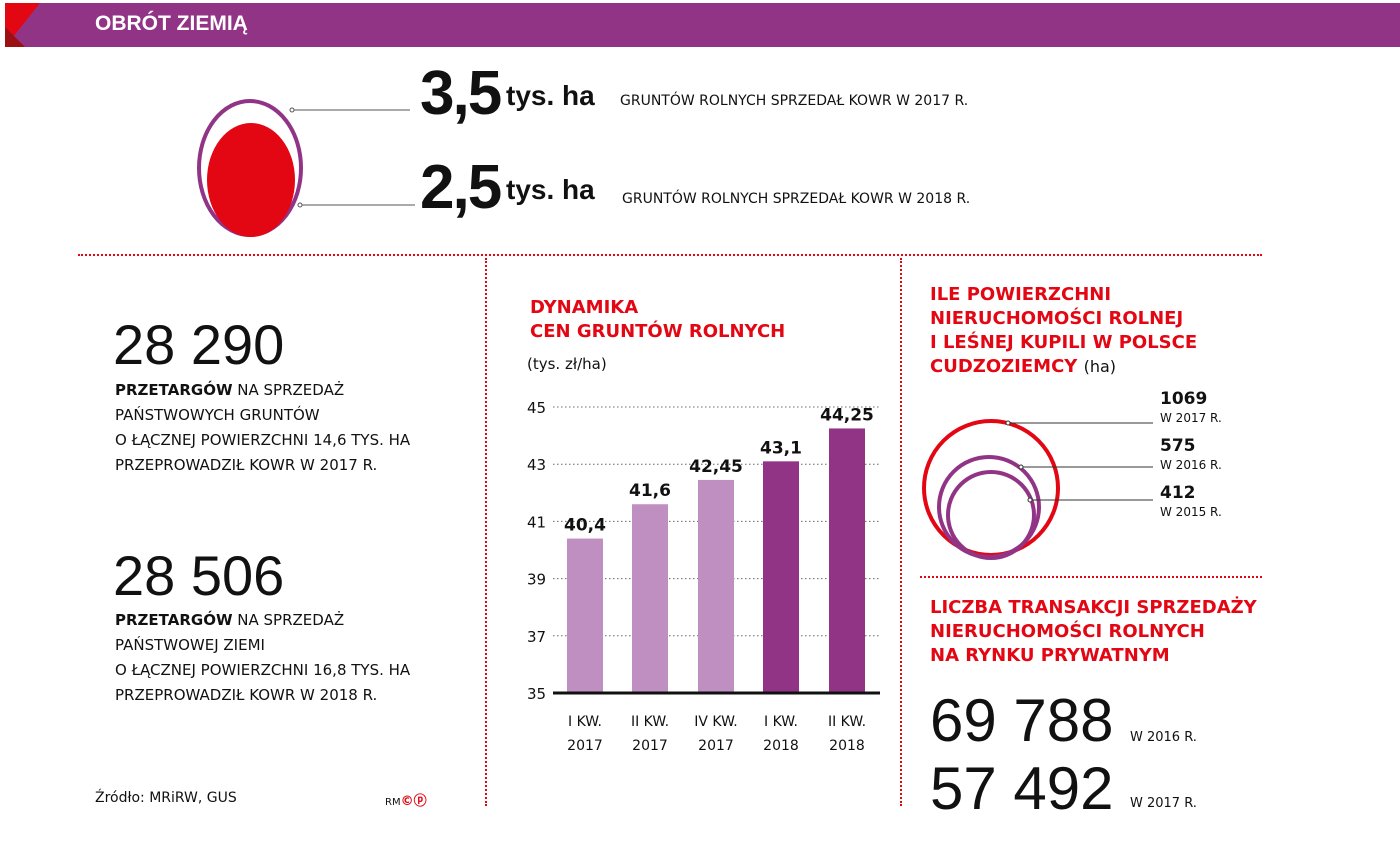 The height and width of the screenshot is (843, 1400). I want to click on y-axis-label: (tys. zł/ha), so click(567, 364).